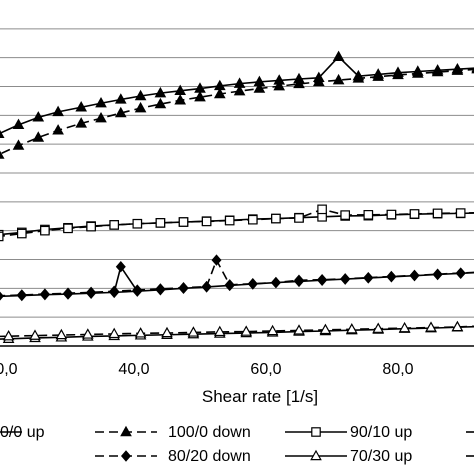  I want to click on legend-label: 90/10 up, so click(381, 432).